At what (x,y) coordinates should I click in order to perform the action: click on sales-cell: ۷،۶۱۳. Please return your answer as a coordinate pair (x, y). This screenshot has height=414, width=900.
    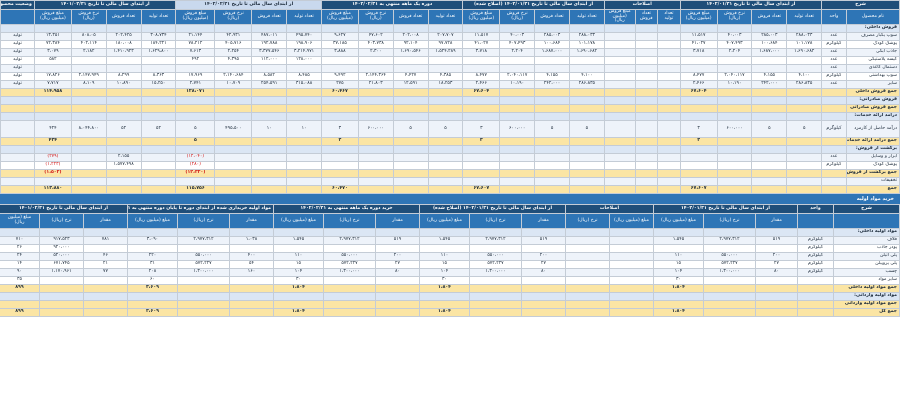
    Looking at the image, I should click on (195, 52).